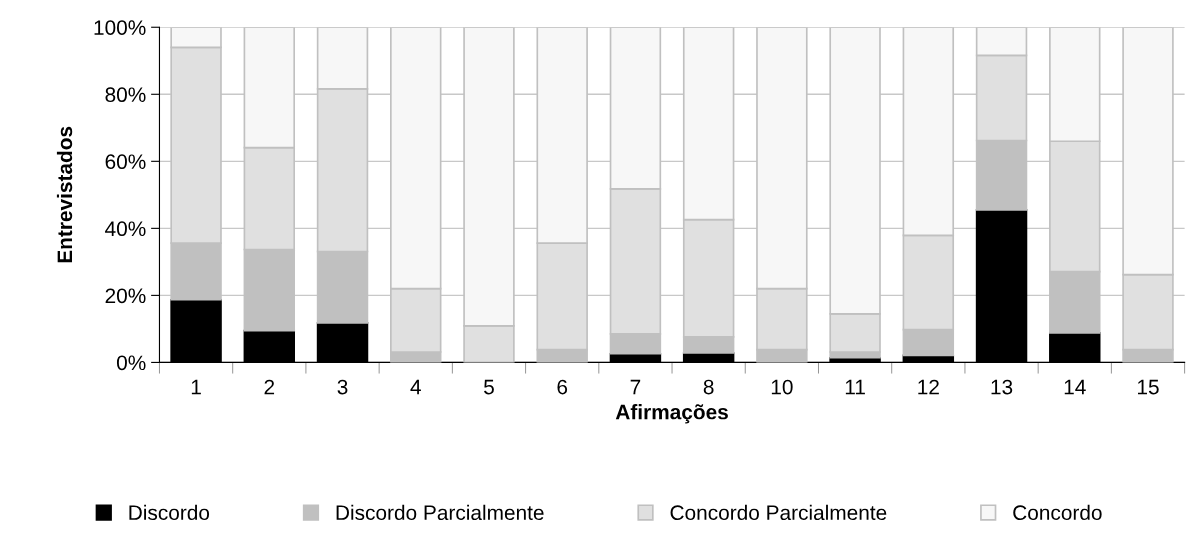 The image size is (1199, 545). What do you see at coordinates (489, 387) in the screenshot?
I see `x-tick-label: 5` at bounding box center [489, 387].